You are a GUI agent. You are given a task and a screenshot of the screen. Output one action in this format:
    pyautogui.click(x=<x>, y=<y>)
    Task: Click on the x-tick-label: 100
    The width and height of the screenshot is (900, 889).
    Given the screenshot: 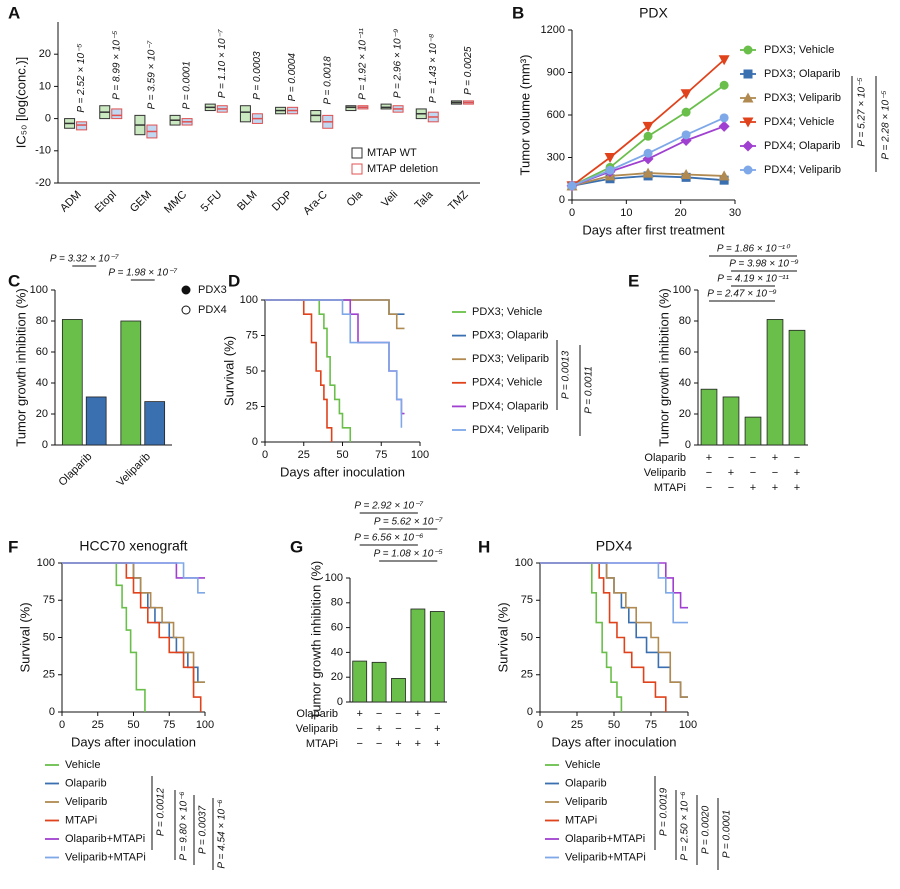 What is the action you would take?
    pyautogui.click(x=205, y=725)
    